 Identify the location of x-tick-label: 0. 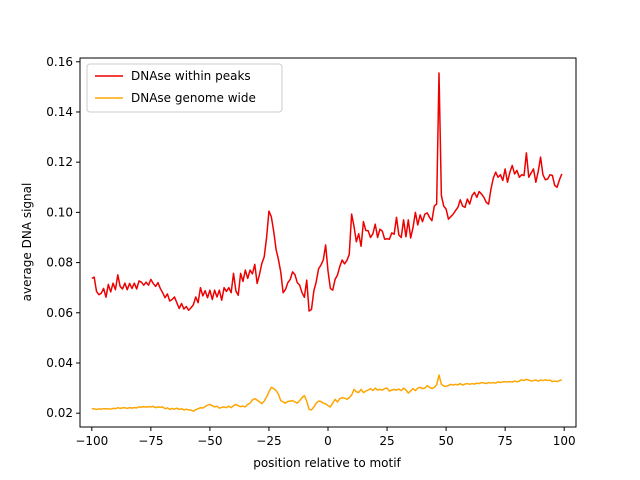
(328, 441).